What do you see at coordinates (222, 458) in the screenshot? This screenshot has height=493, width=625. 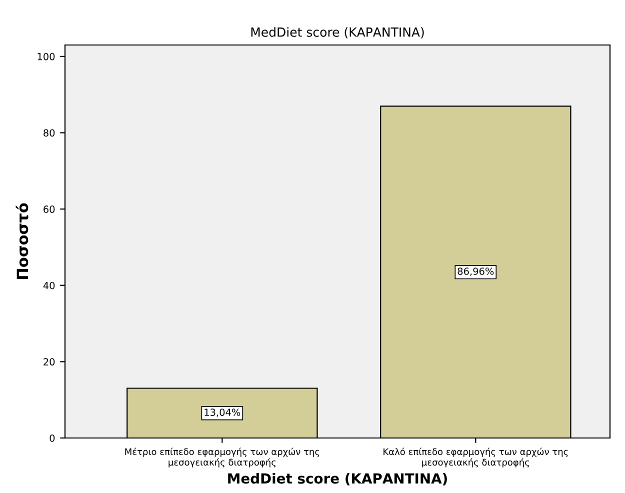 I see `x-tick-label: Μέτριο επίπεδο εφαρμογής των αρχών της μεσογειακής διατροφής` at bounding box center [222, 458].